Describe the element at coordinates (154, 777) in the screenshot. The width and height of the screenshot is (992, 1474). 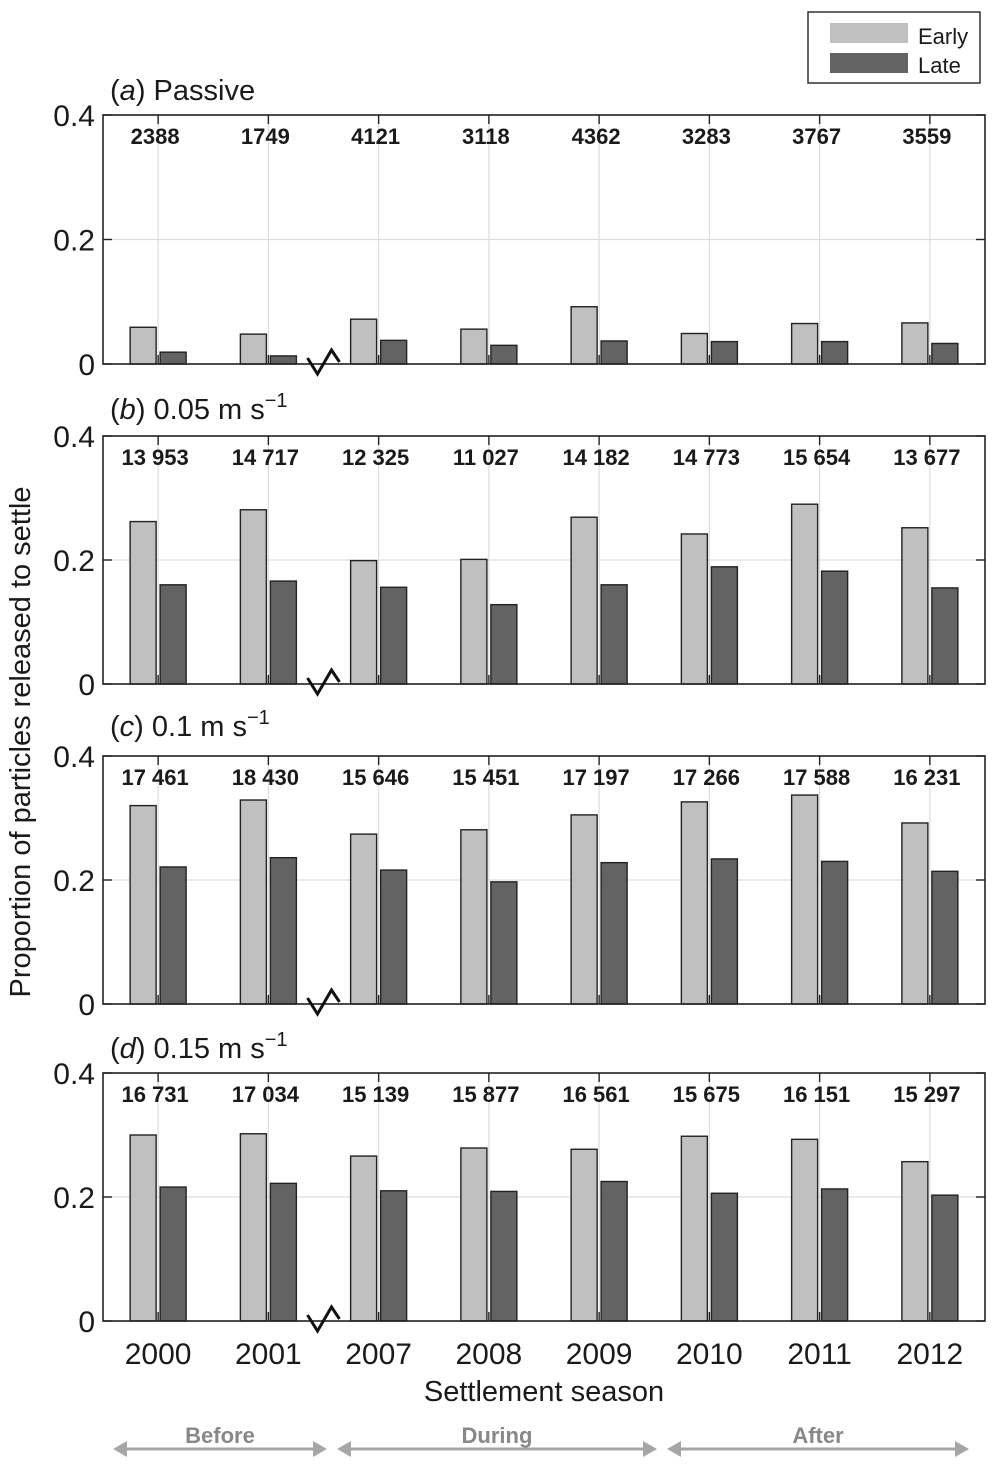
I see `count-label: 17 461` at that location.